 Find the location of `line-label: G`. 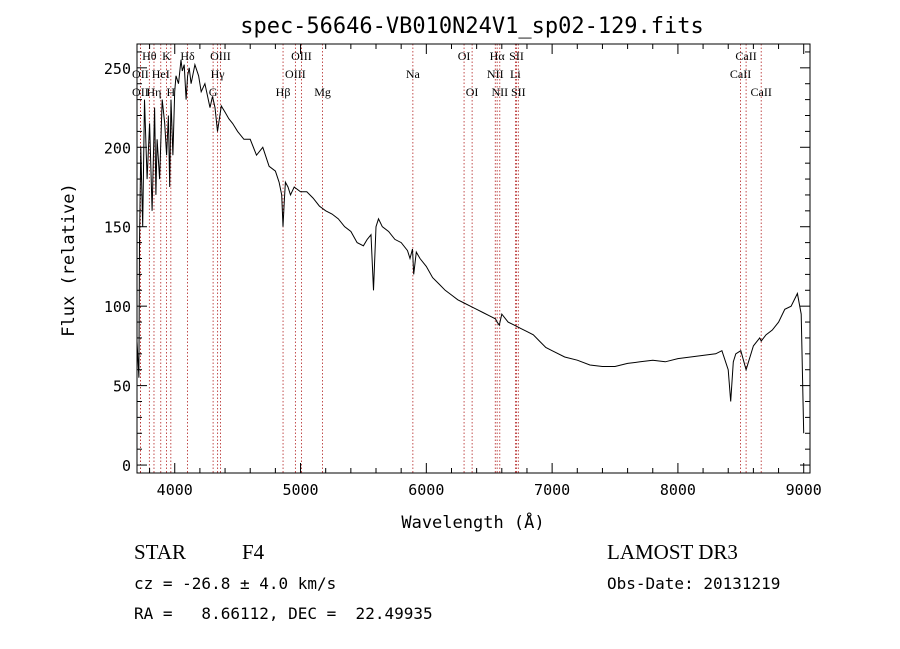

line-label: G is located at coordinates (213, 92).